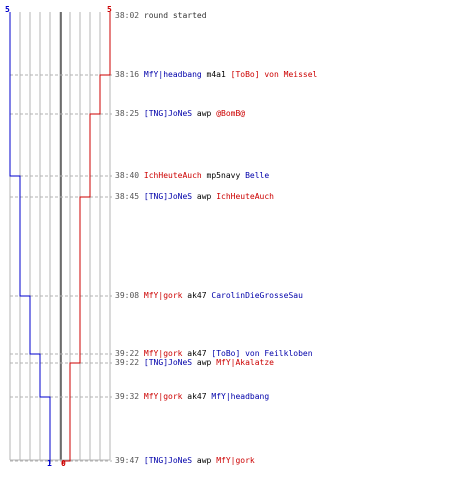 This screenshot has width=450, height=500. Describe the element at coordinates (127, 196) in the screenshot. I see `event-time: 38:45` at that location.